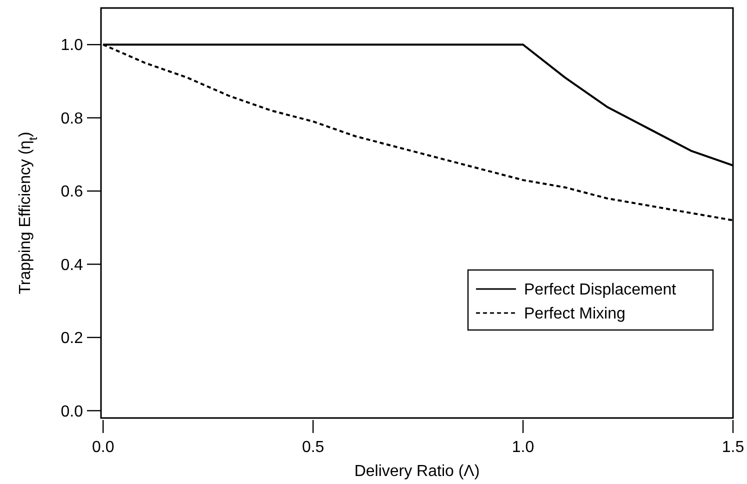  Describe the element at coordinates (575, 314) in the screenshot. I see `legend-label: Perfect Mixing` at that location.